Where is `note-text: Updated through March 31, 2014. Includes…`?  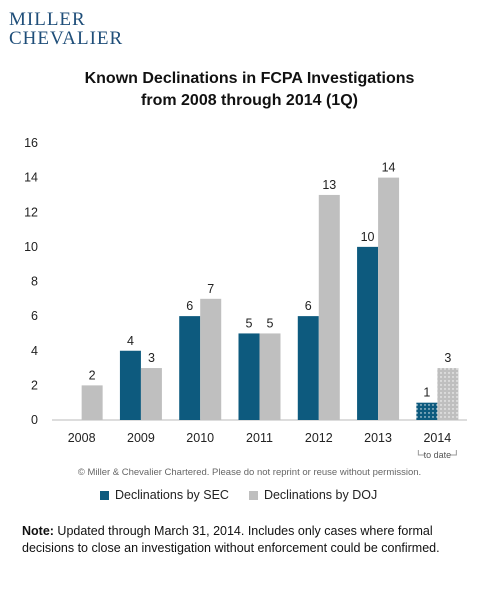
note-text: Updated through March 31, 2014. Includes… is located at coordinates (231, 539).